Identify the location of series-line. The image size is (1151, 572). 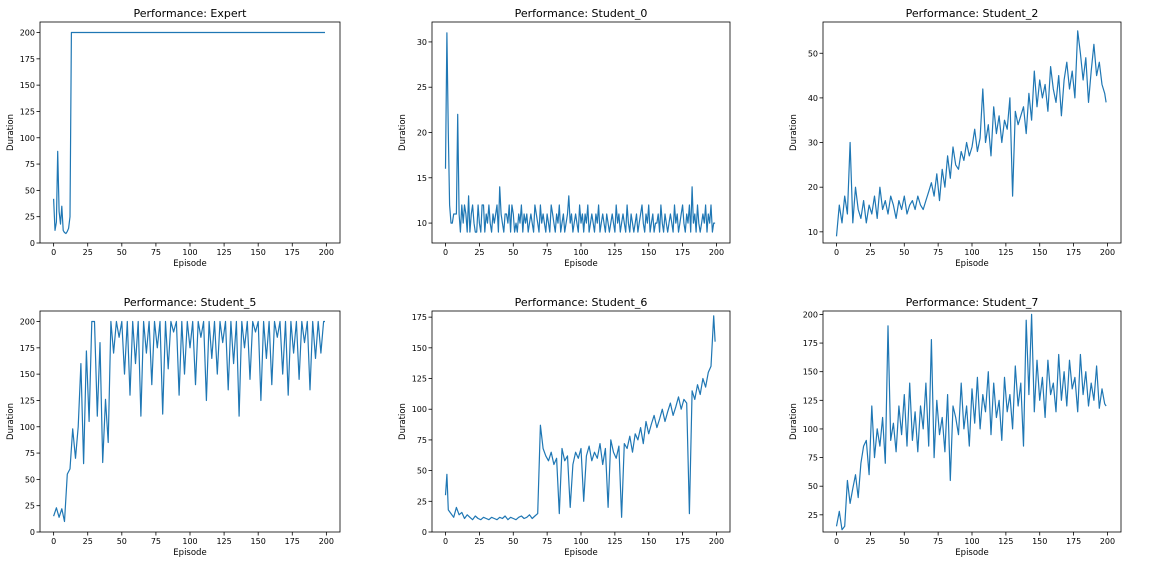
(189, 421).